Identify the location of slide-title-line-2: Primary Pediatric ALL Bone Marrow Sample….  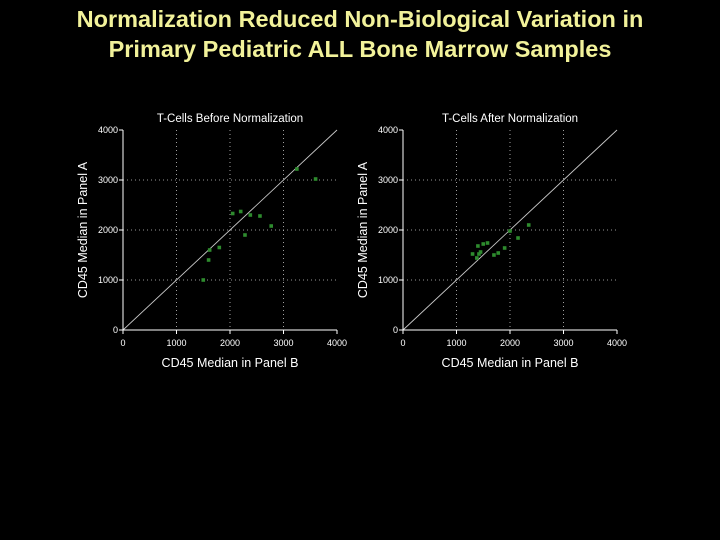
(360, 49).